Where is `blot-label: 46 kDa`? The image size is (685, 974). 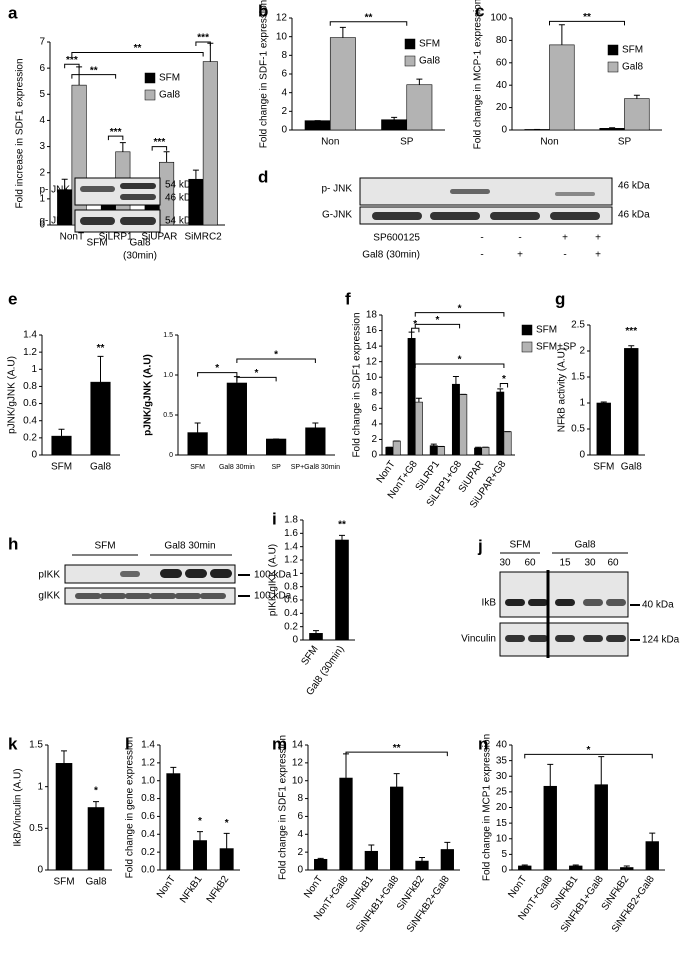 blot-label: 46 kDa is located at coordinates (634, 215).